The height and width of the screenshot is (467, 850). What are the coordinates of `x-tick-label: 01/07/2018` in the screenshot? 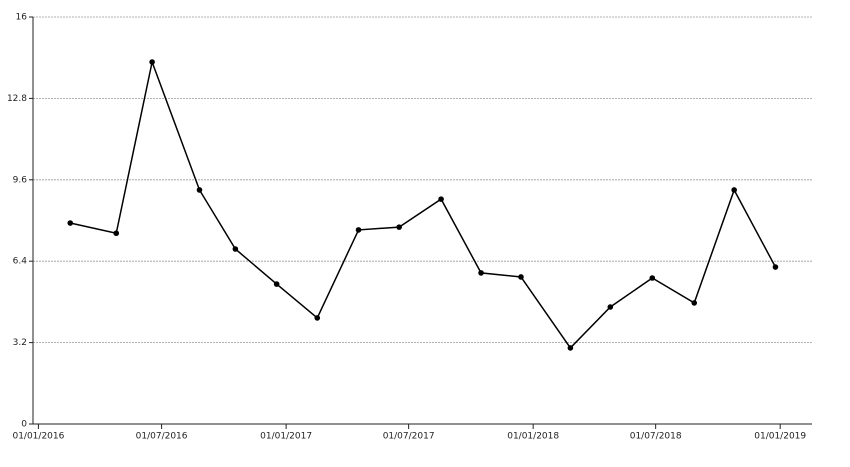 It's located at (656, 437).